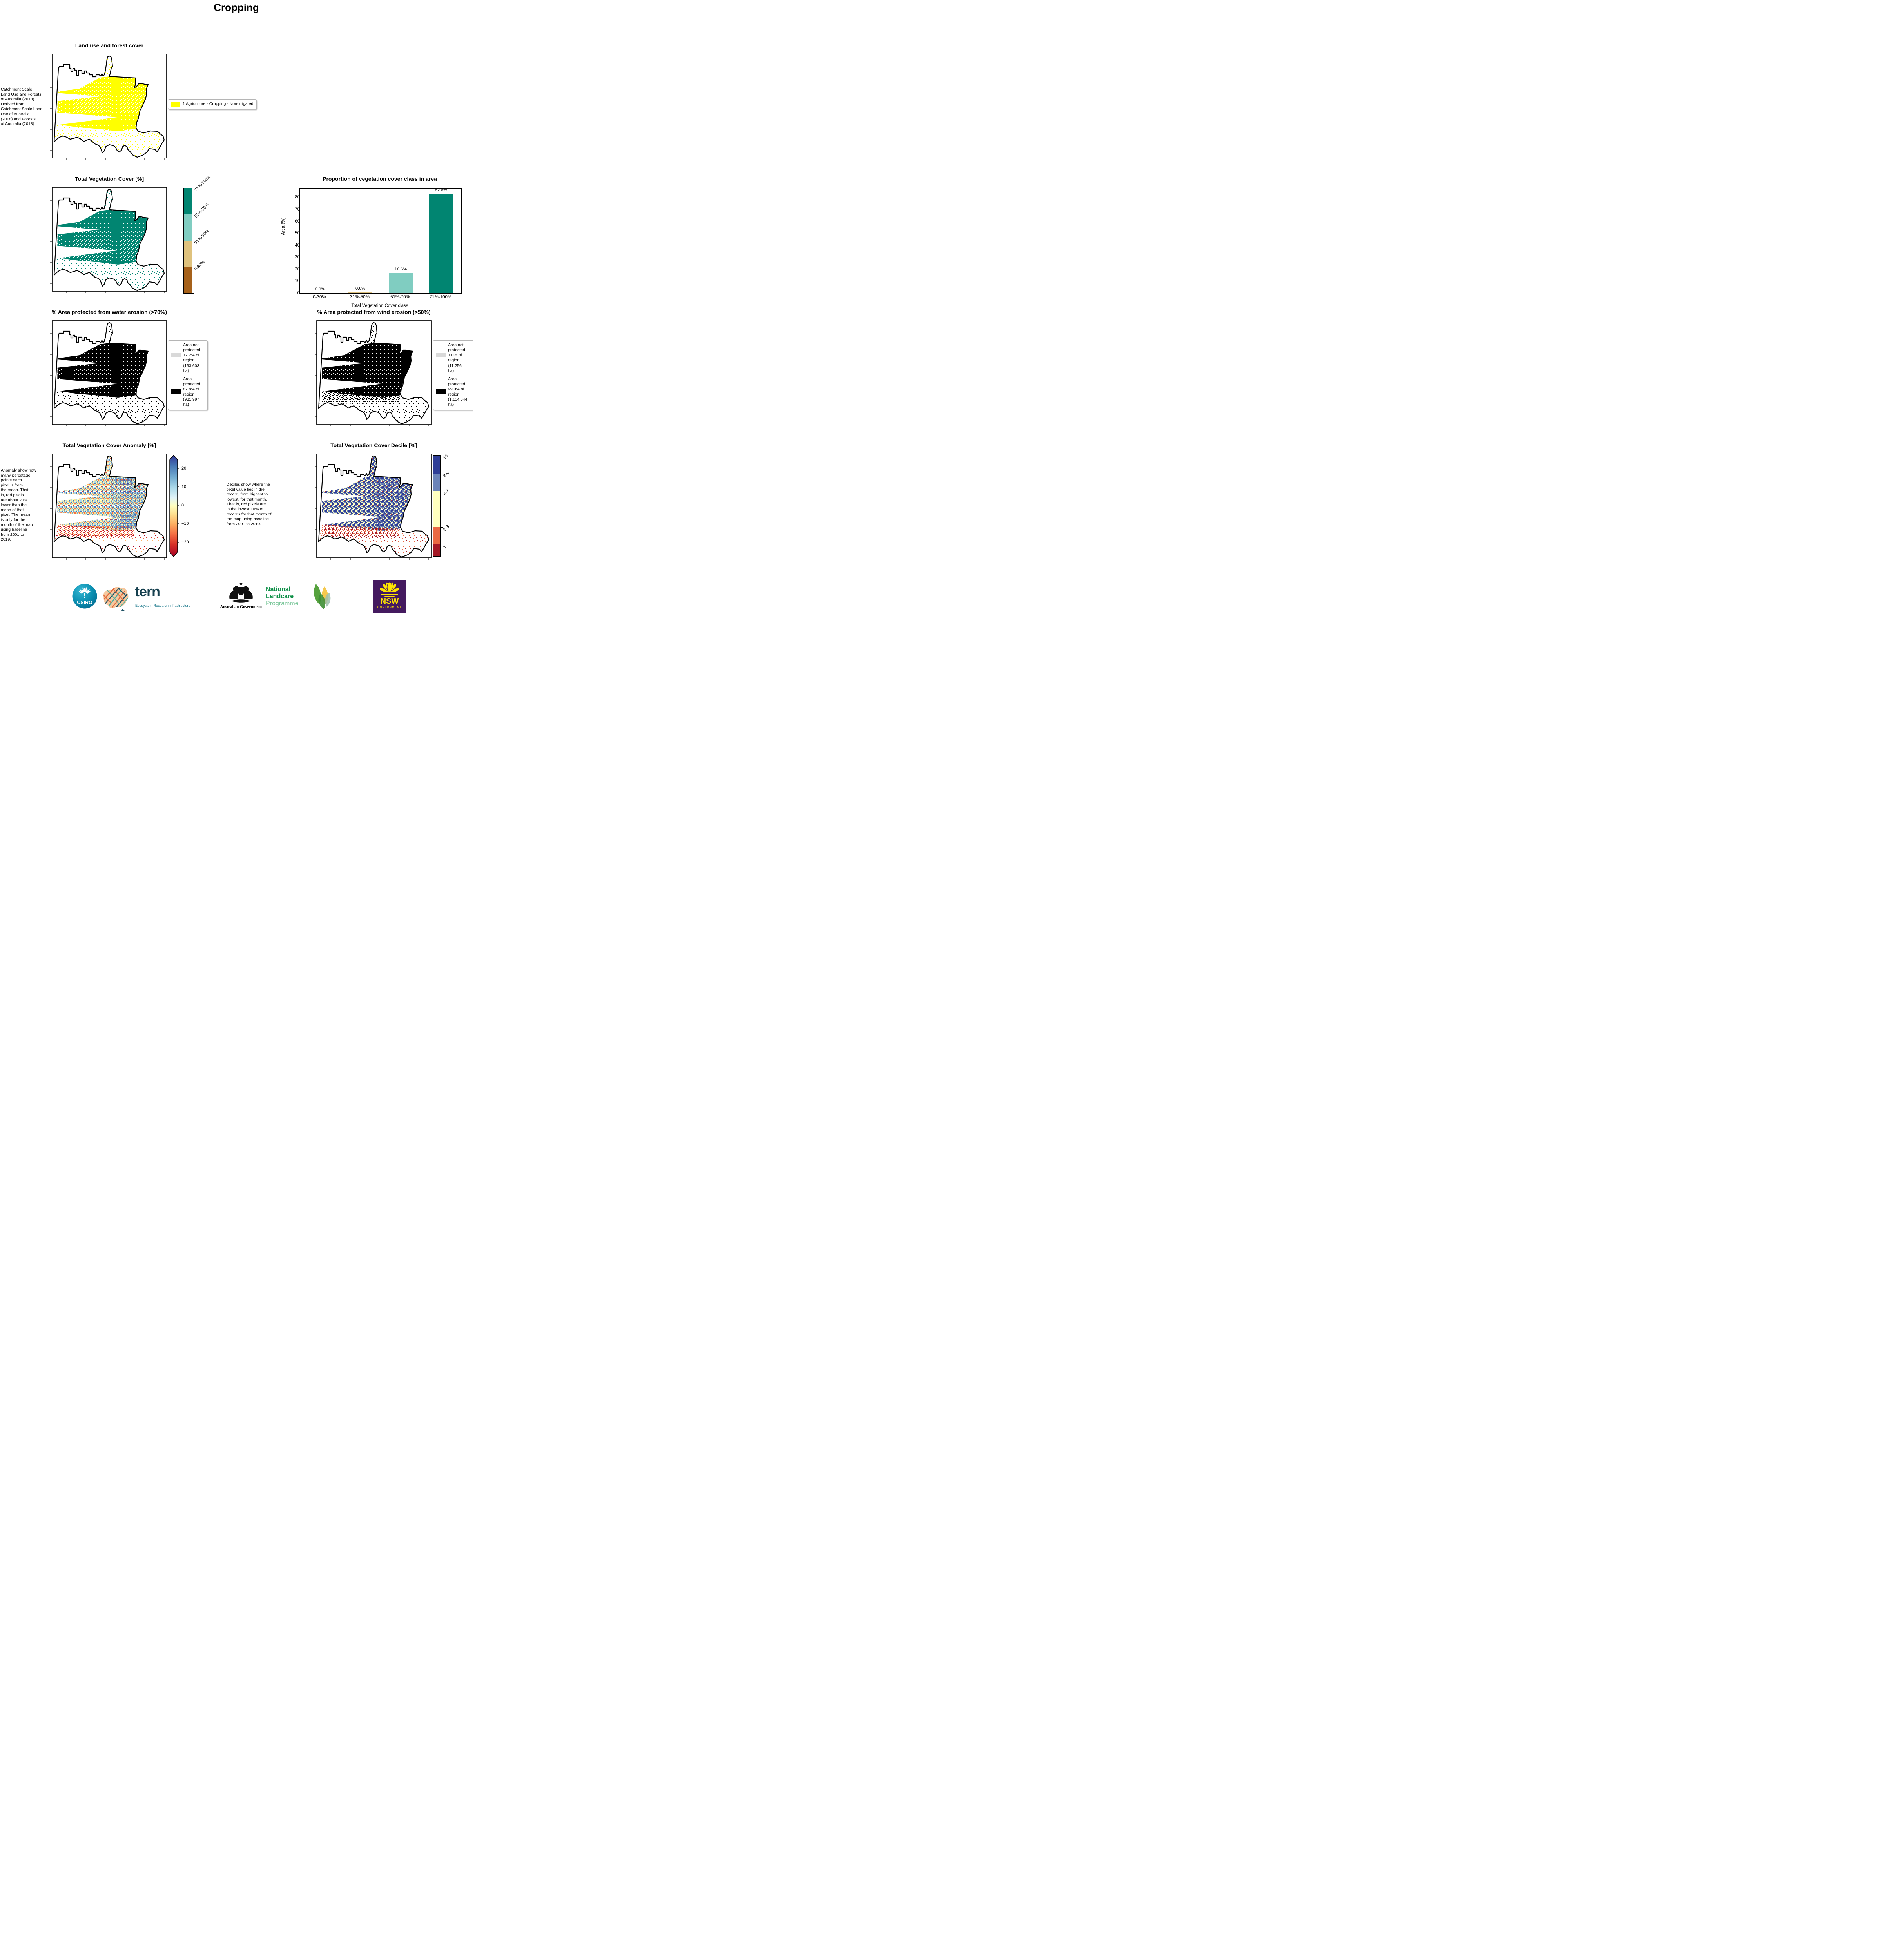 This screenshot has height=1960, width=1891. What do you see at coordinates (108, 240) in the screenshot?
I see `vegcover-map` at bounding box center [108, 240].